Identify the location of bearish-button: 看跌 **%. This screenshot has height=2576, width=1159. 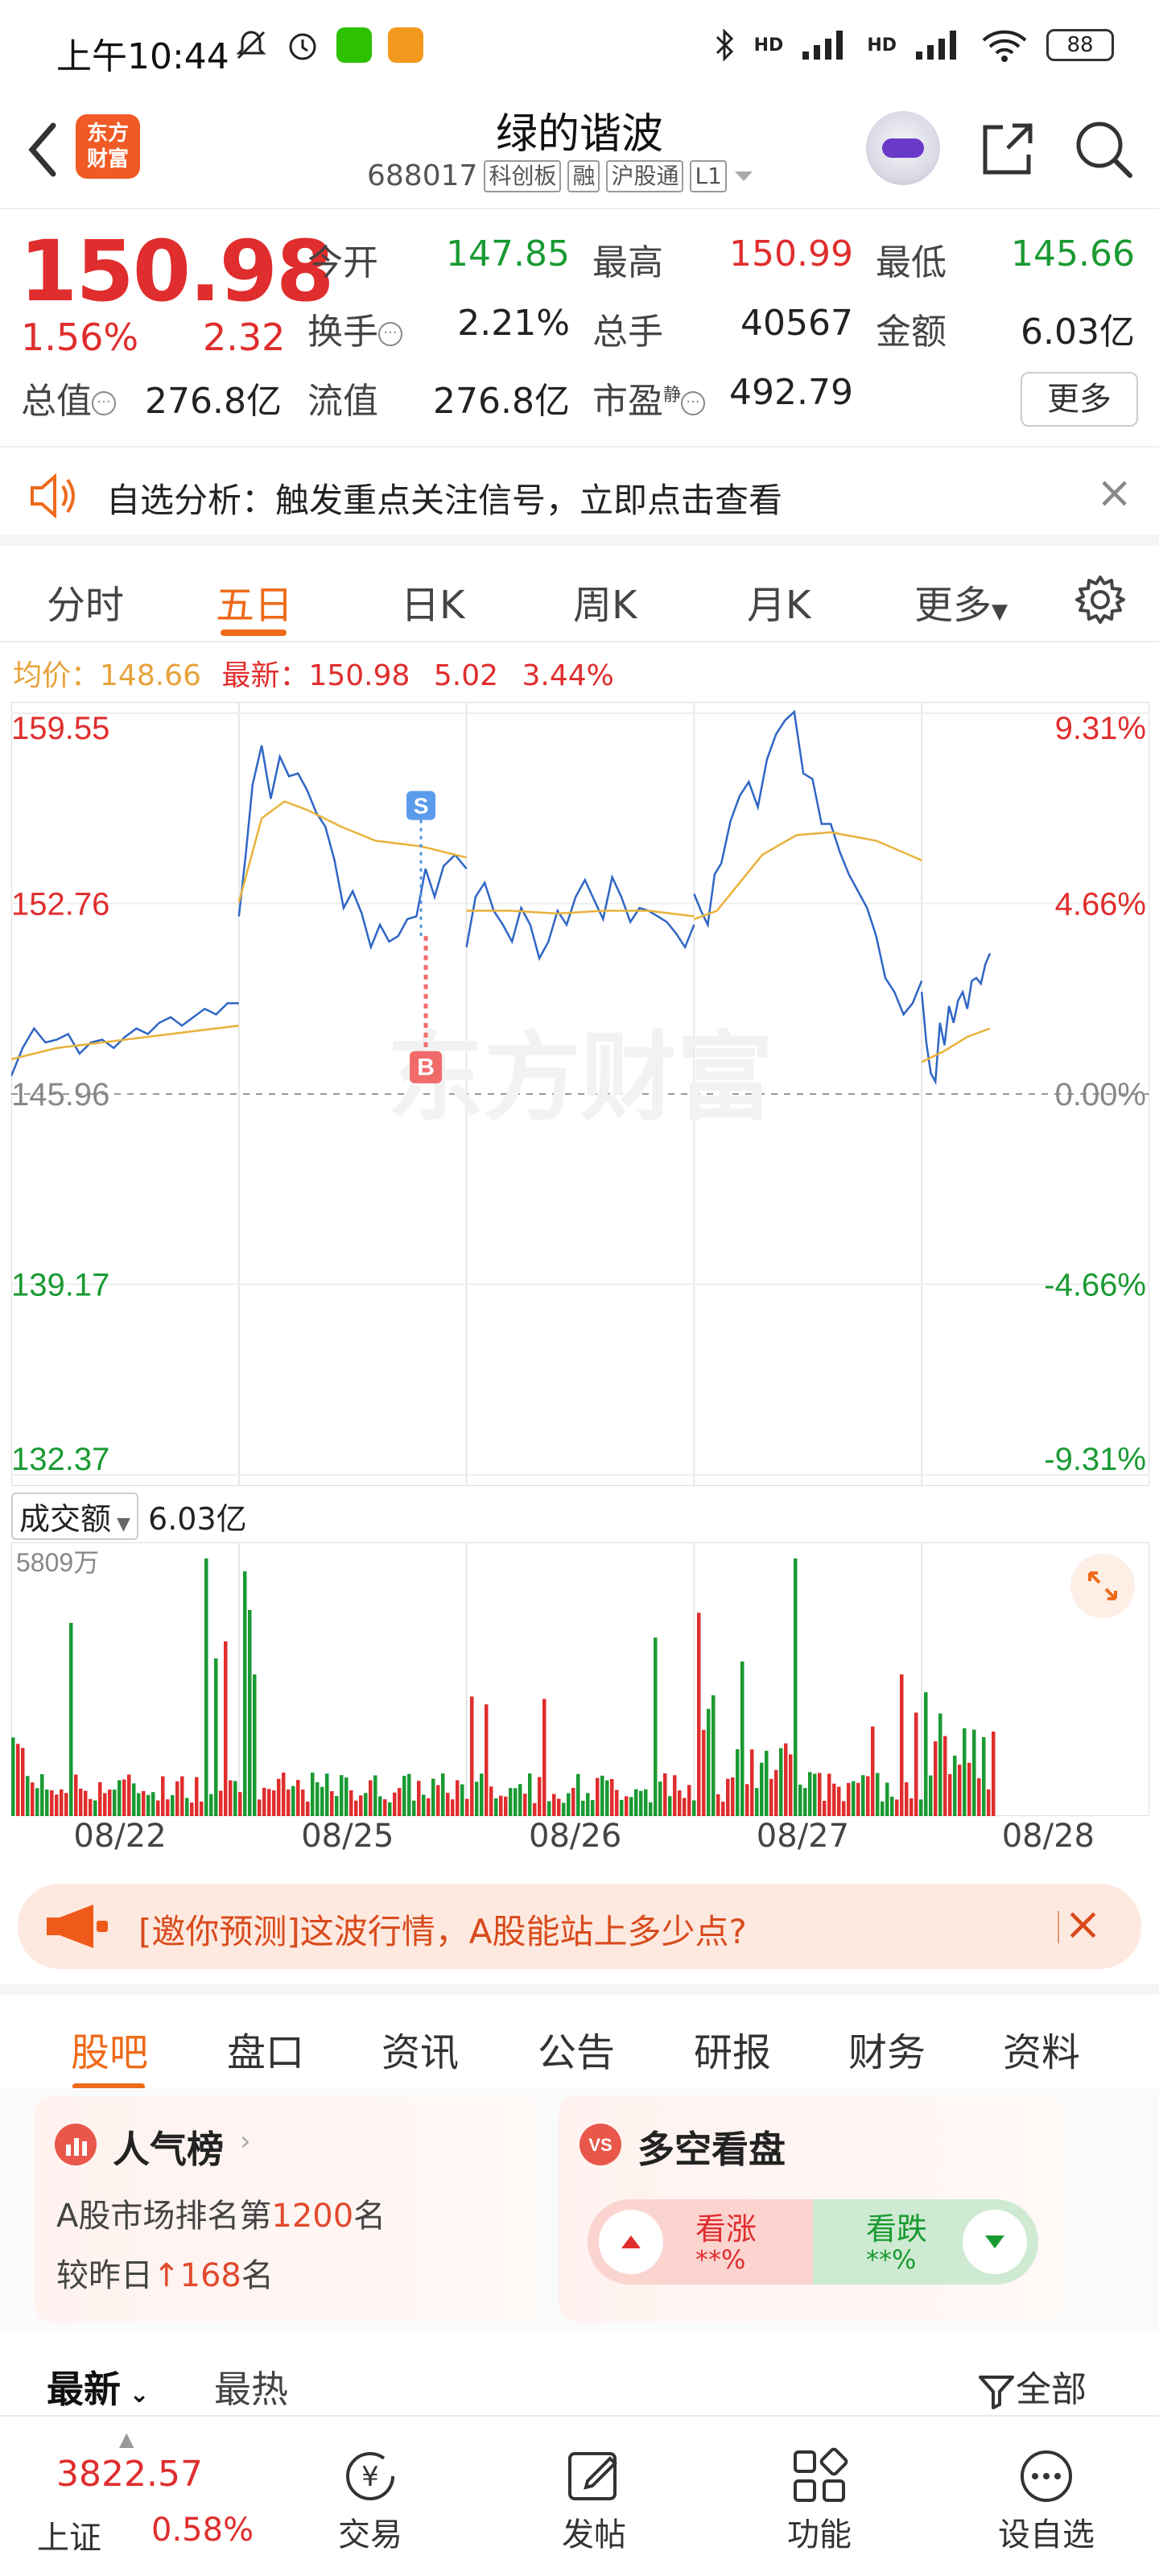
(925, 2242).